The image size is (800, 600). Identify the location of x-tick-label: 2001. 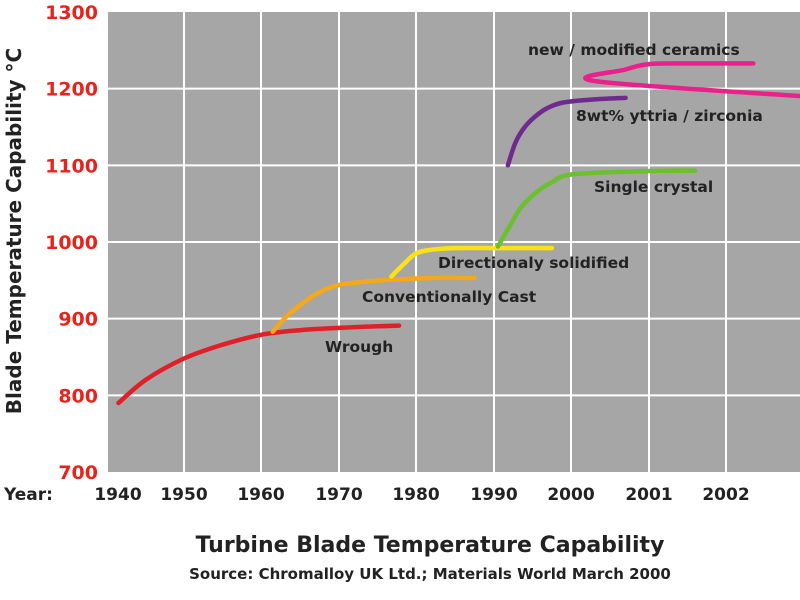
(648, 495).